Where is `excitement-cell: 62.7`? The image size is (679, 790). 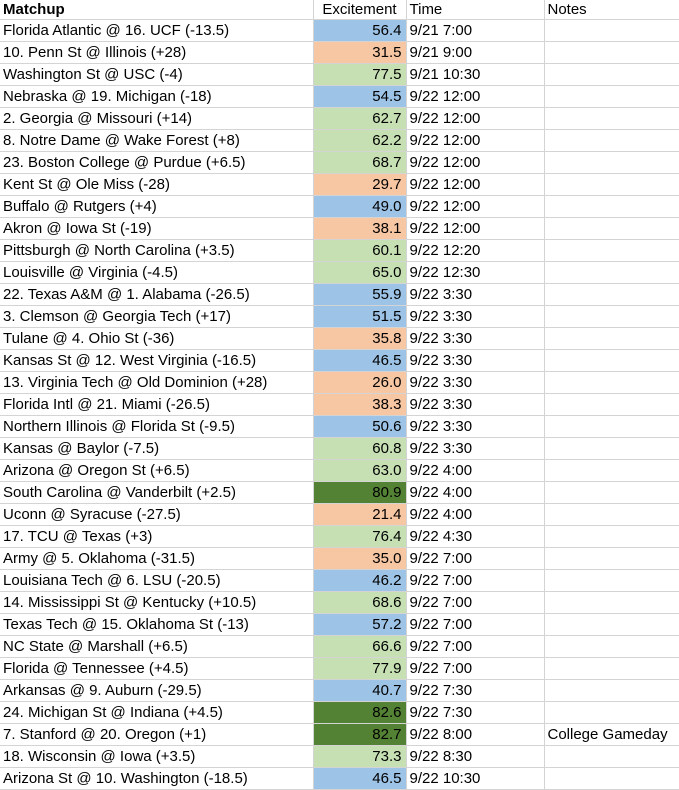
excitement-cell: 62.7 is located at coordinates (360, 118).